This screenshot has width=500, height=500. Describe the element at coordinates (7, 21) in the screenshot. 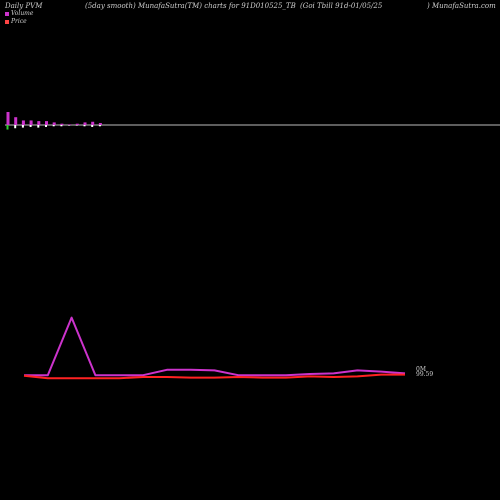

I see `price-swatch` at that location.